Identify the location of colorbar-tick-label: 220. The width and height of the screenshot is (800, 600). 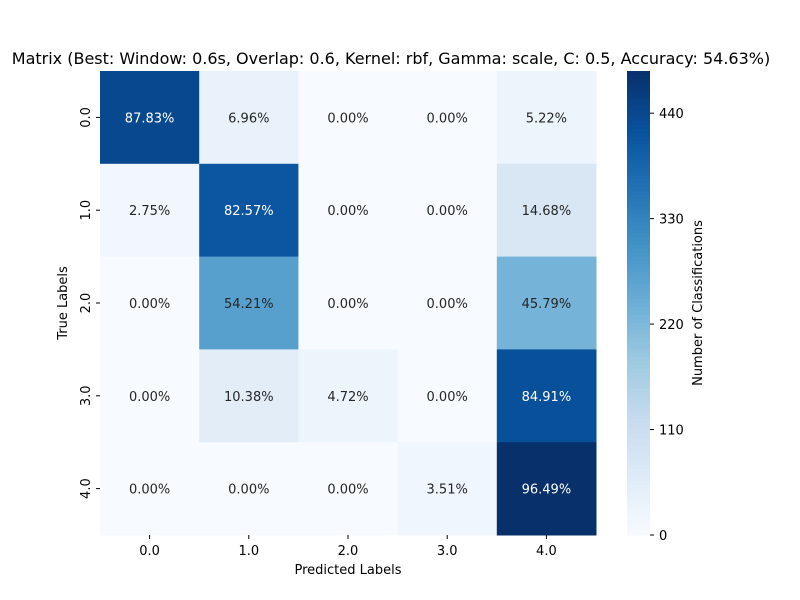
(671, 325).